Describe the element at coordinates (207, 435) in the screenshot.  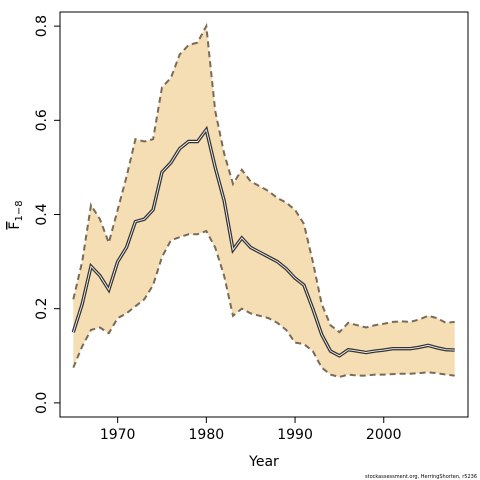
I see `x-tick-label: 1980` at that location.